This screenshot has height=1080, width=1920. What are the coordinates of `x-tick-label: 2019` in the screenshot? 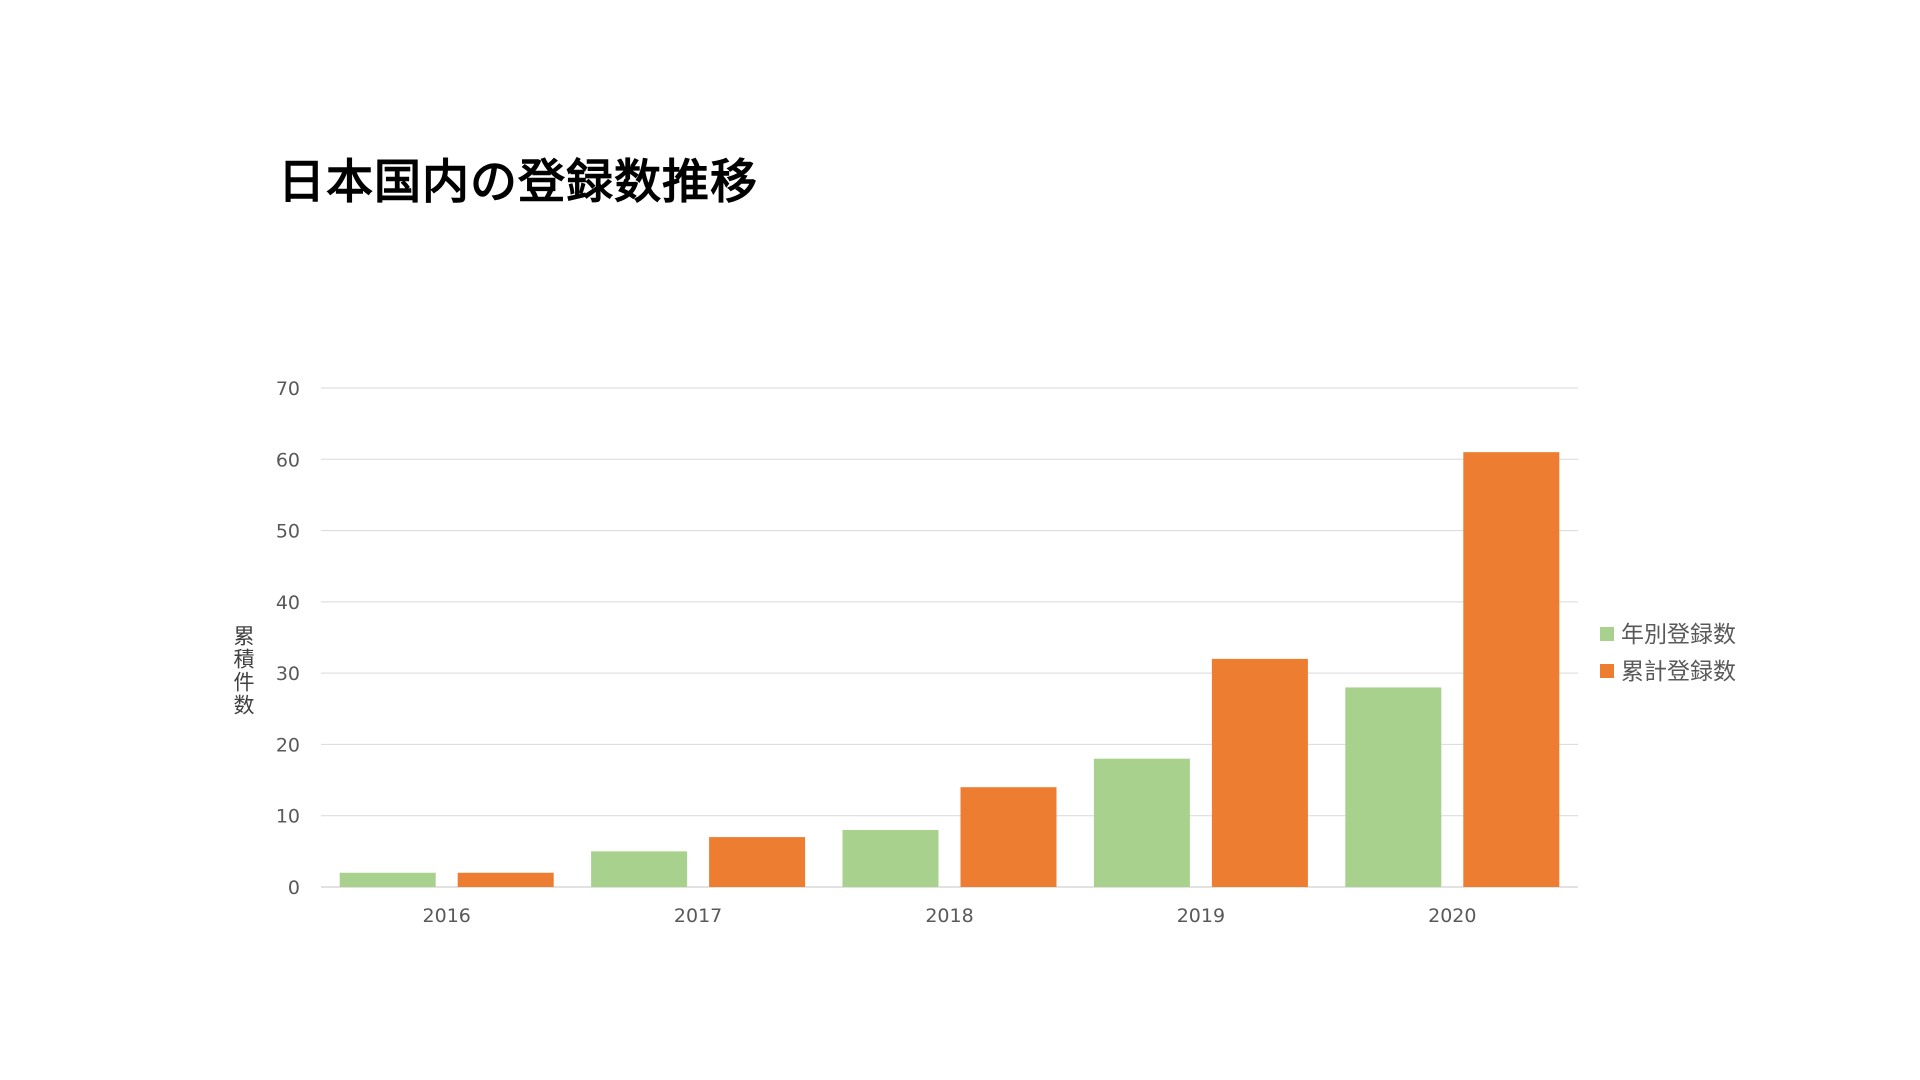 It's located at (1201, 916).